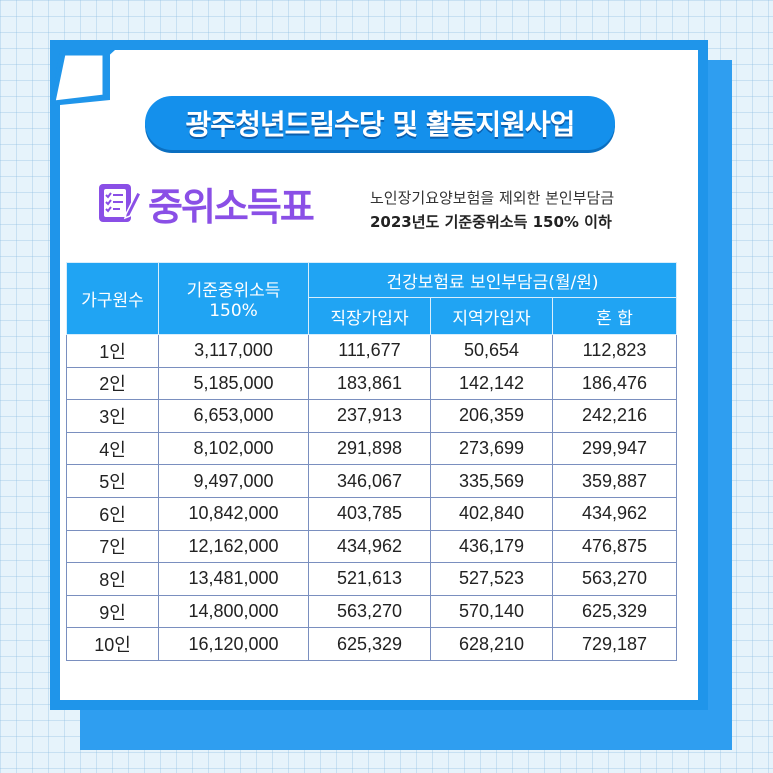  I want to click on table-cell: 403,785, so click(369, 513).